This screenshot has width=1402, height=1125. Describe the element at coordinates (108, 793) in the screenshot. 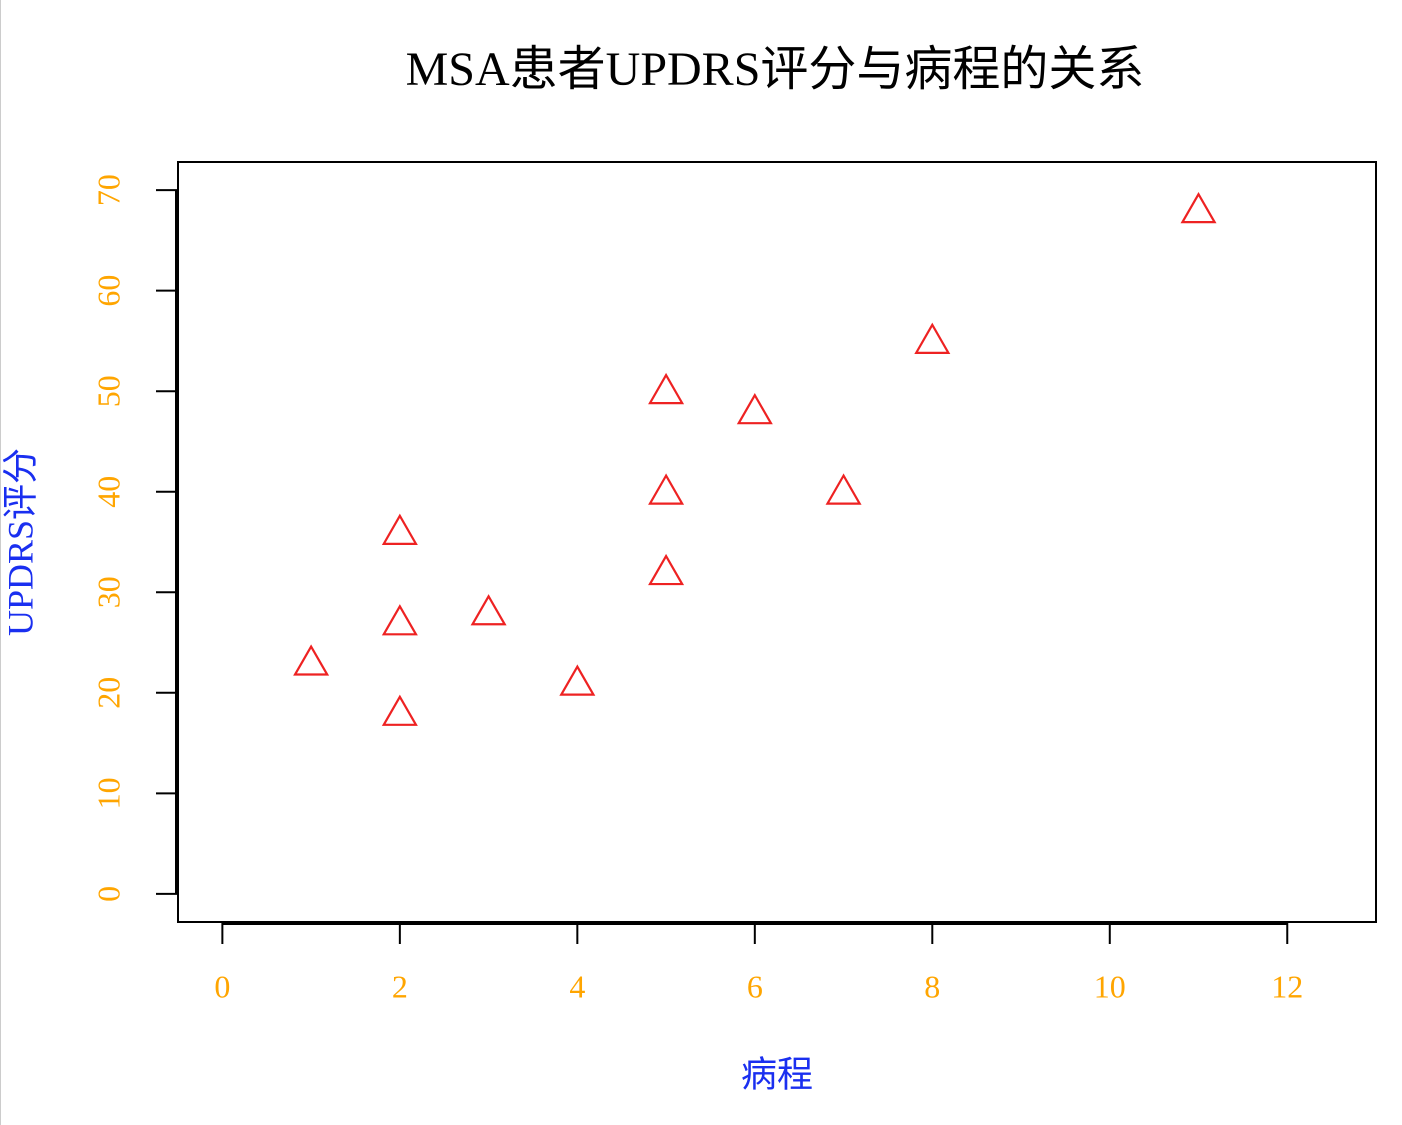

I see `y-tick-label: 10` at that location.